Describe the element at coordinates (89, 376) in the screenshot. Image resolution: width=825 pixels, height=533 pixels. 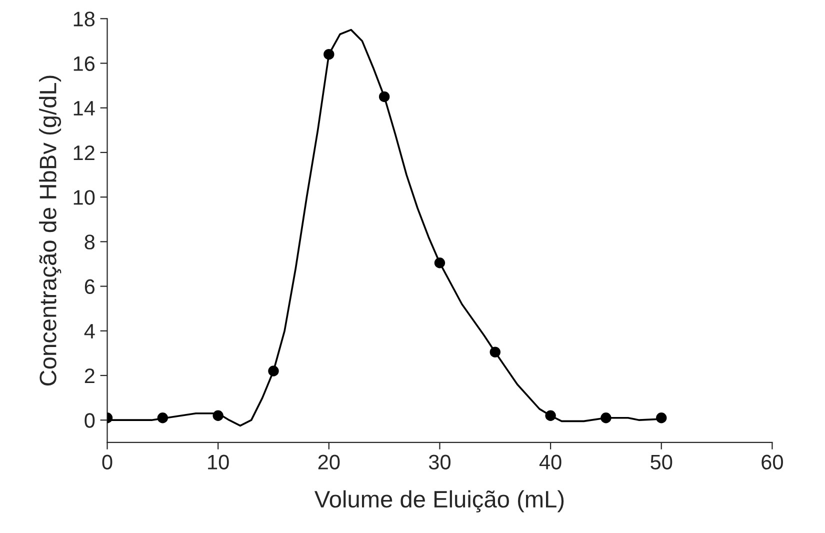
I see `y-tick-label: 2` at that location.